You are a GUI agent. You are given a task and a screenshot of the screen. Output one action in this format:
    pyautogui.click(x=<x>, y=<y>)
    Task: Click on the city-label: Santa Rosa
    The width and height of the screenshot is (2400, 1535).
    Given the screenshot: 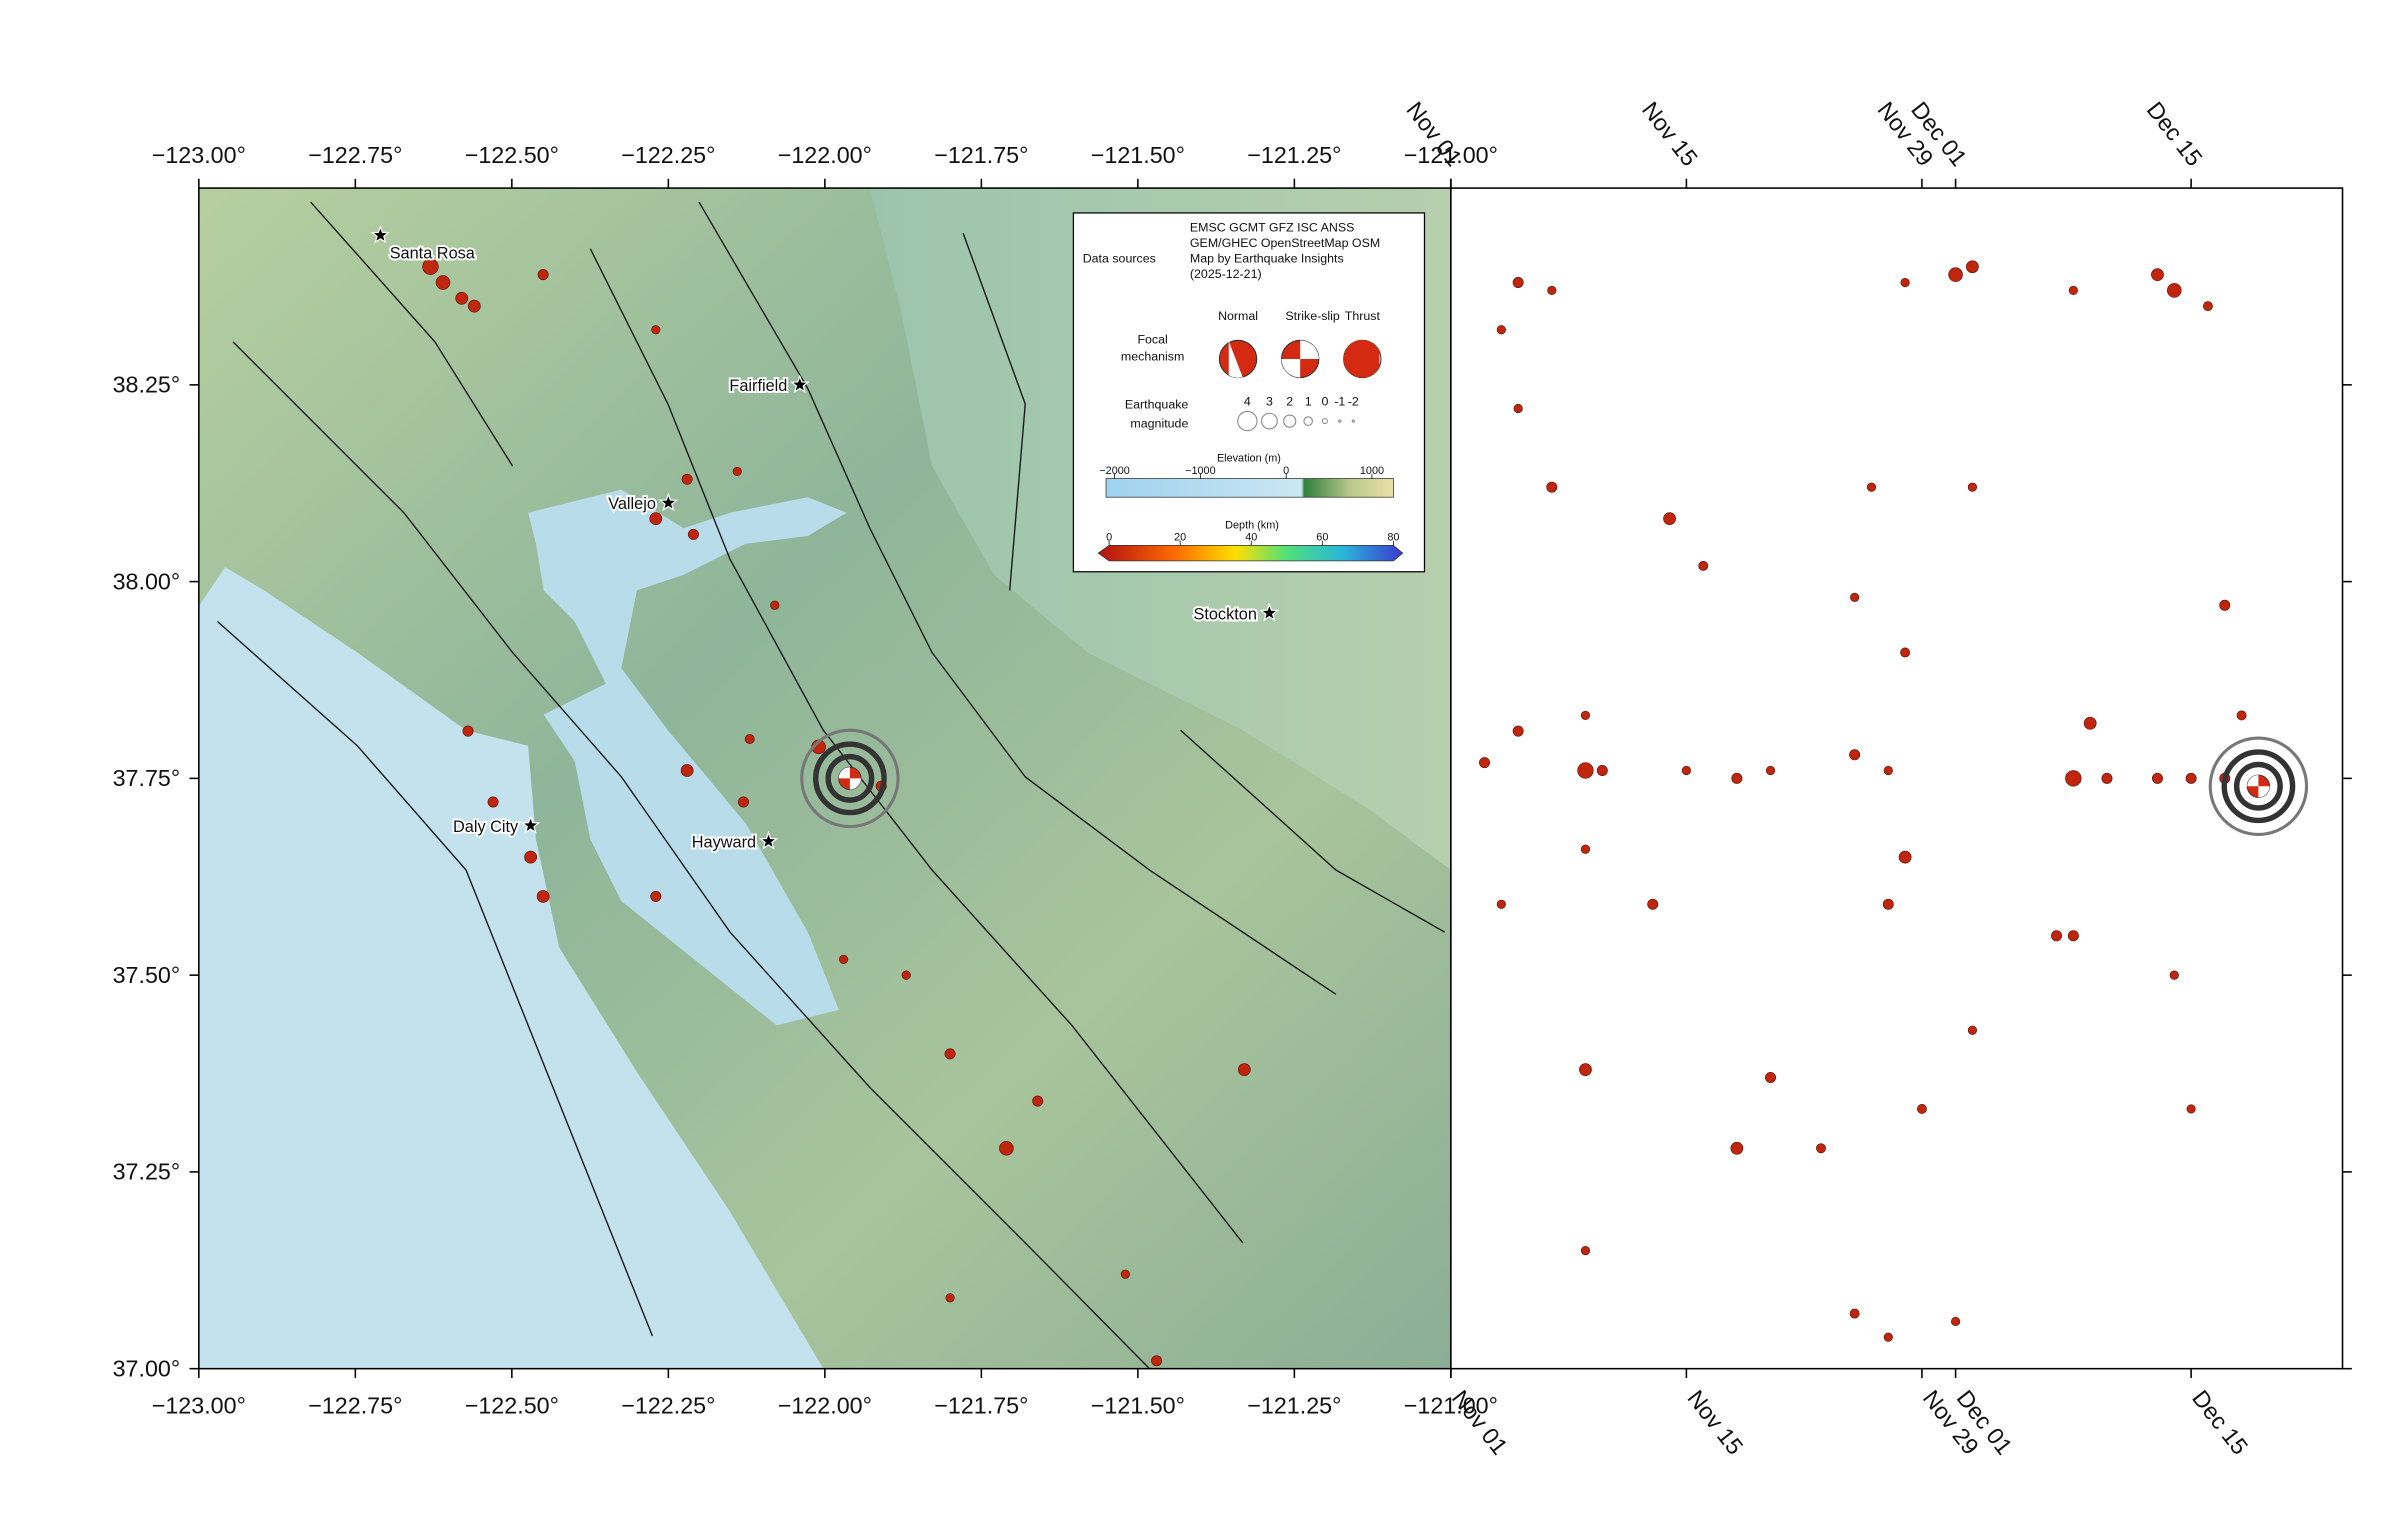 What is the action you would take?
    pyautogui.click(x=433, y=254)
    